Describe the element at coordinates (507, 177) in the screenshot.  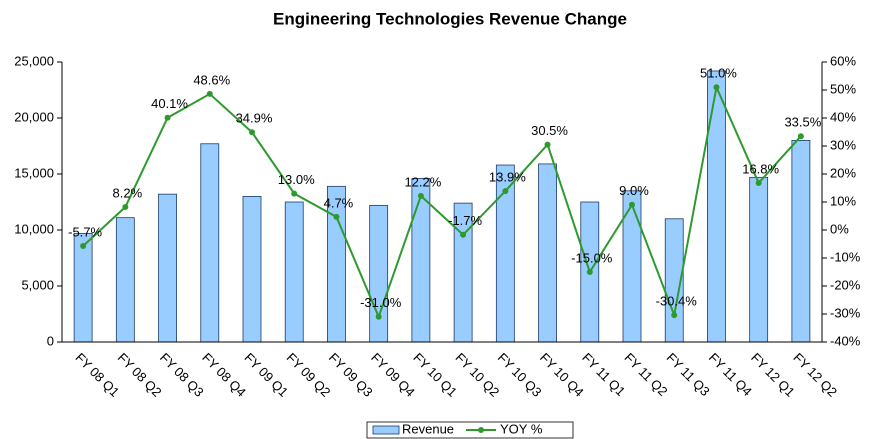
I see `data-label: 13.9%` at that location.